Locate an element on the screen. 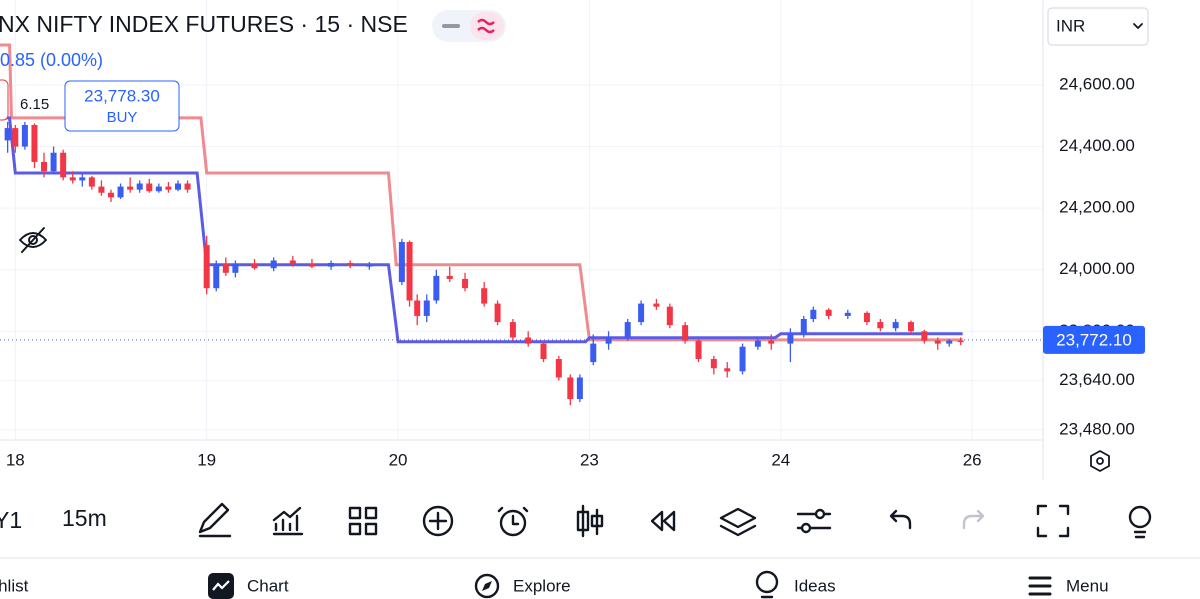 The image size is (1200, 599). currency: INR is located at coordinates (1070, 25).